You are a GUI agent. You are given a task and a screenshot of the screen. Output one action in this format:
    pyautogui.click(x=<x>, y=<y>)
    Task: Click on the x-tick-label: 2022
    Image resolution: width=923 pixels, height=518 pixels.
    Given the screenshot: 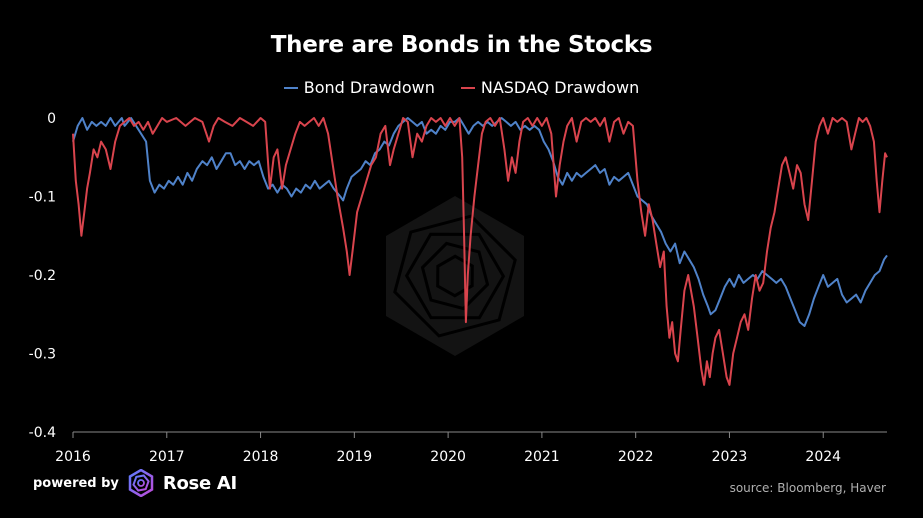 What is the action you would take?
    pyautogui.click(x=636, y=457)
    